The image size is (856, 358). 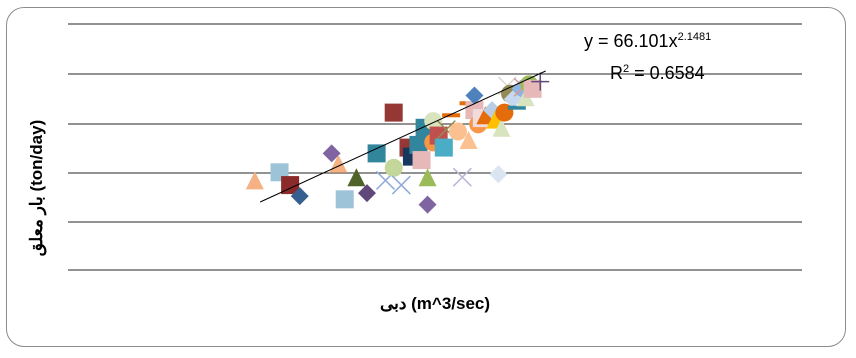 I want to click on r2-label: R, so click(x=616, y=73).